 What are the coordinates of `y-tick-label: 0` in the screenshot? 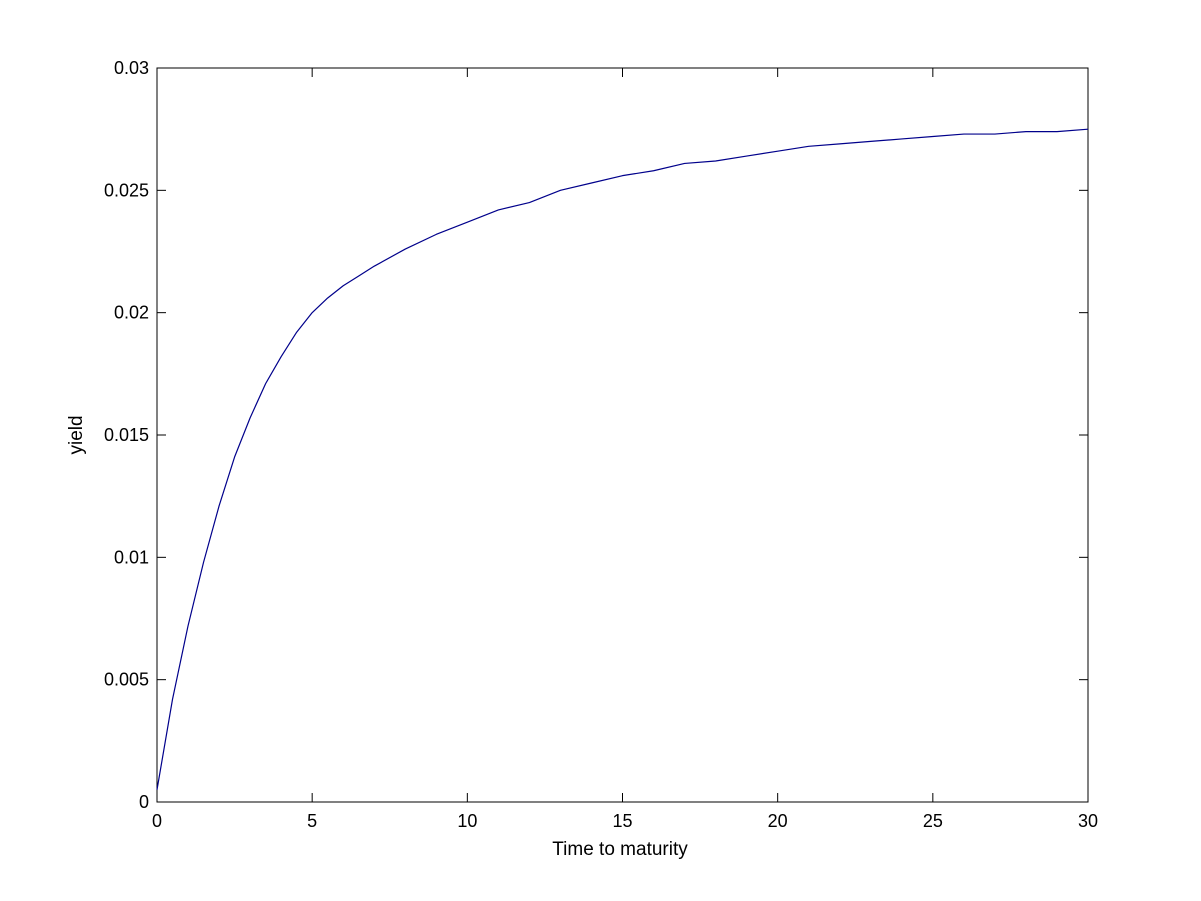 It's located at (144, 802).